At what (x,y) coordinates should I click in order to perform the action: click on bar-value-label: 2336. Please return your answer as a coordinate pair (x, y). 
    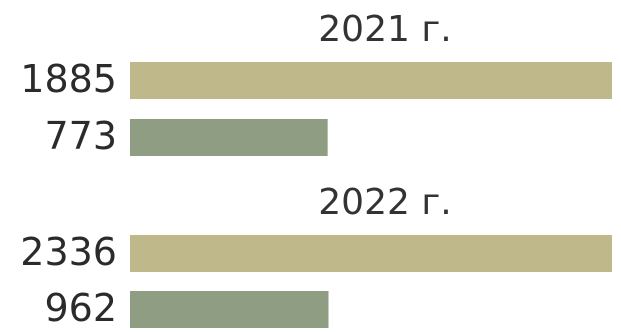
    Looking at the image, I should click on (68, 252).